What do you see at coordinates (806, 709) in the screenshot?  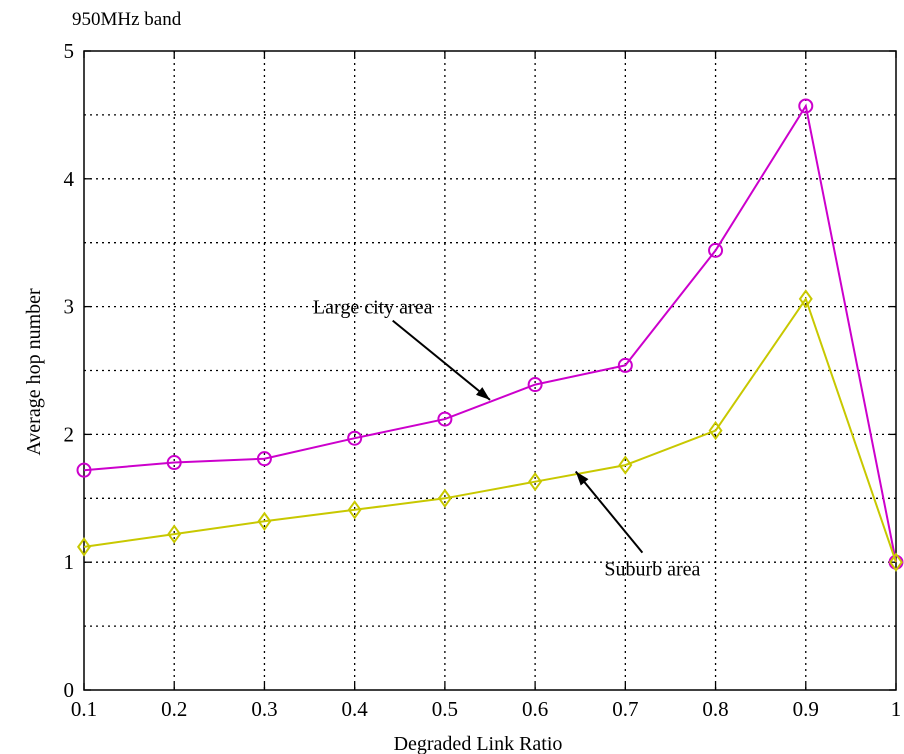 I see `x-tick-label: 0.9` at bounding box center [806, 709].